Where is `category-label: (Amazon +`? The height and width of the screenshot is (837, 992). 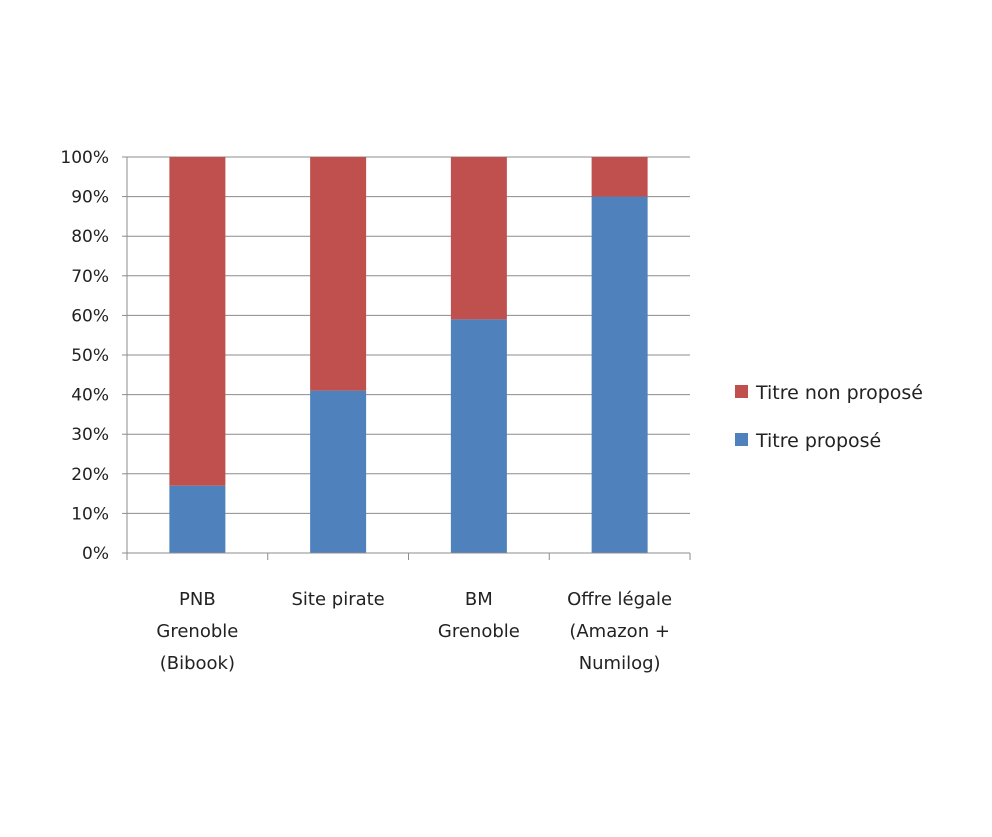 category-label: (Amazon + is located at coordinates (619, 631).